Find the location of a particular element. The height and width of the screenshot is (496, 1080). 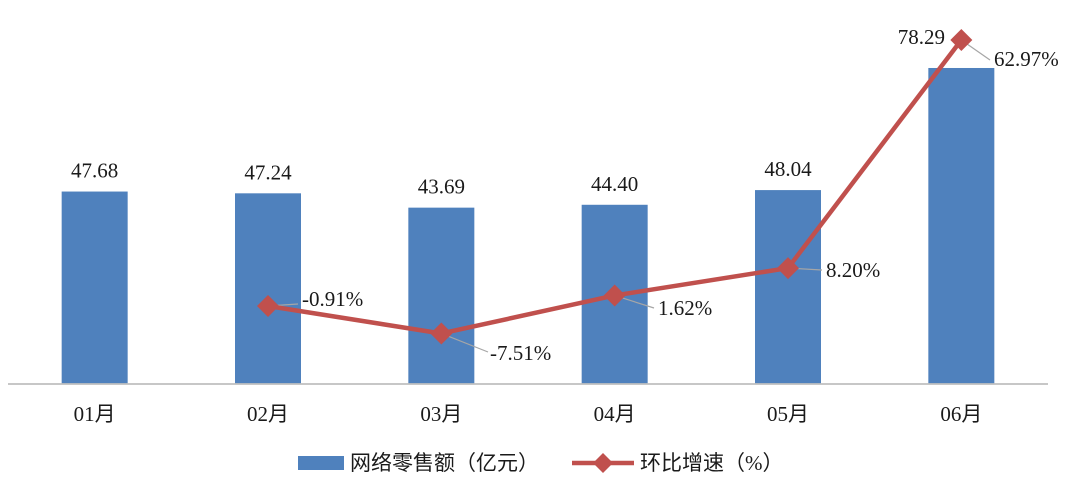

bar-label-1: 47.68 is located at coordinates (94, 171).